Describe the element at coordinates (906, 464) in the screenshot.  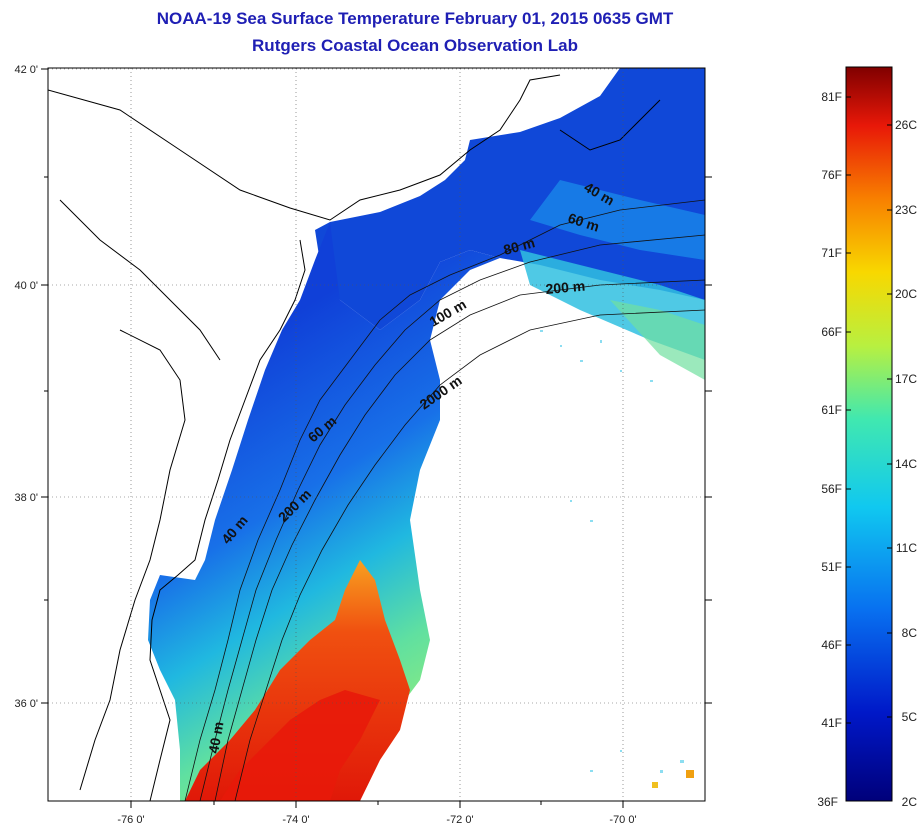
I see `colorbar-c-label: 14C` at that location.